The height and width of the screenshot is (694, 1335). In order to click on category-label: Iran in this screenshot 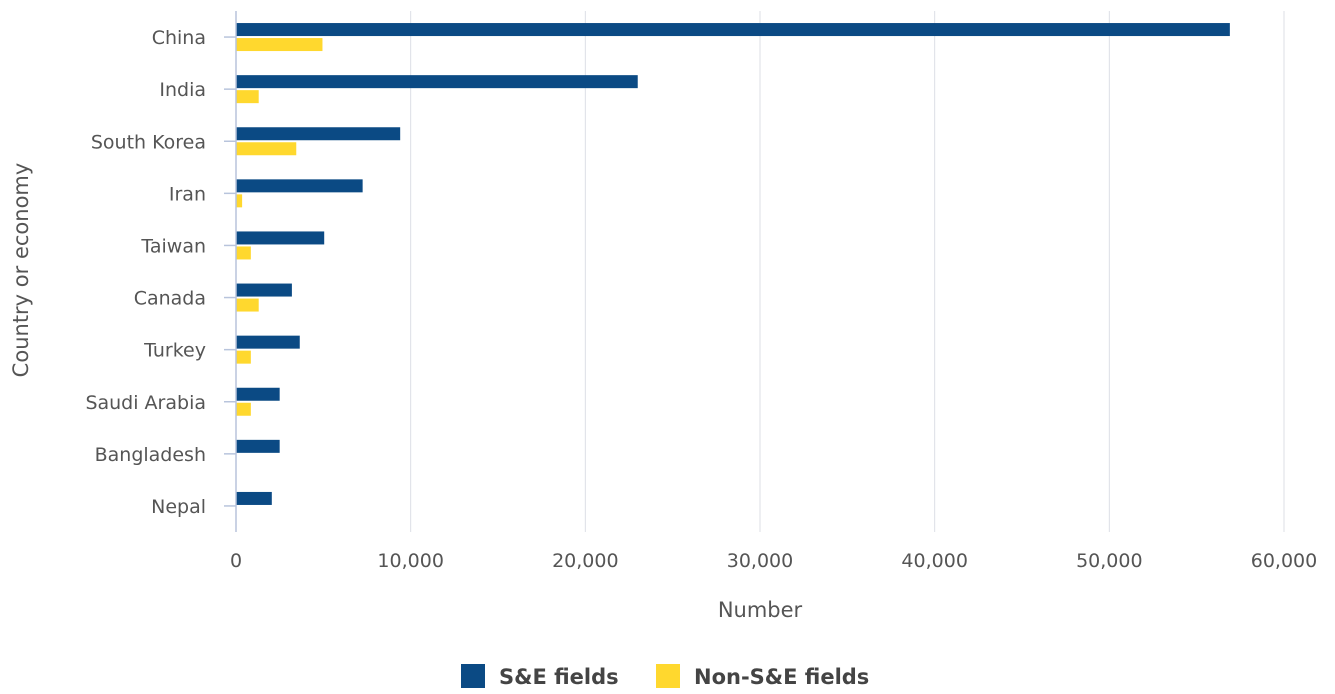, I will do `click(187, 194)`.